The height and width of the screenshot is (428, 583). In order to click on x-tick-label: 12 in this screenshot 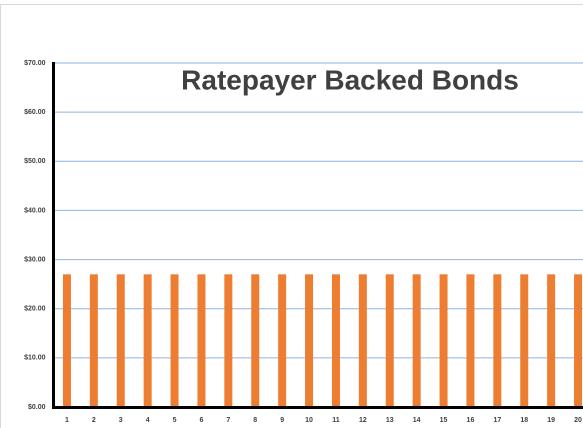, I will do `click(363, 420)`.